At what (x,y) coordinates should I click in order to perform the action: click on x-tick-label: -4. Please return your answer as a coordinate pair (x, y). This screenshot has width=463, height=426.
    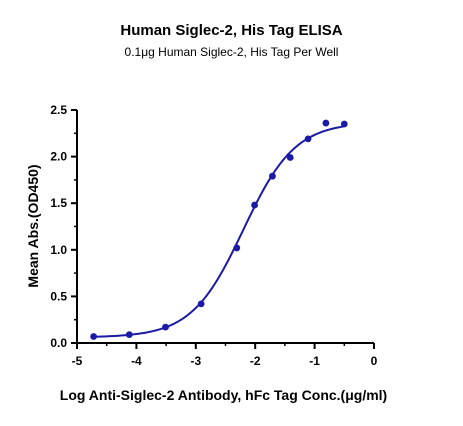
    Looking at the image, I should click on (136, 361).